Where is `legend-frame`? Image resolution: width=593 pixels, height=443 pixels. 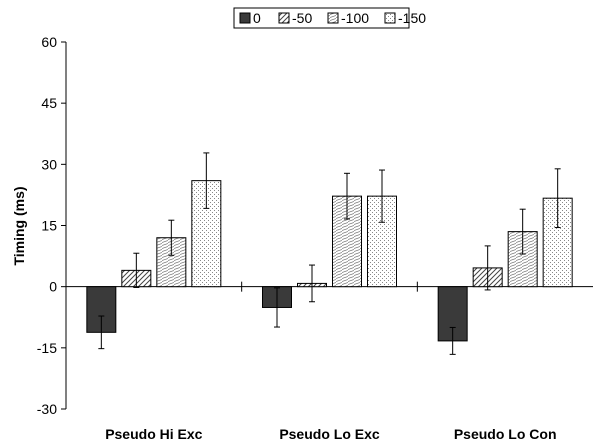 legend-frame is located at coordinates (321, 18).